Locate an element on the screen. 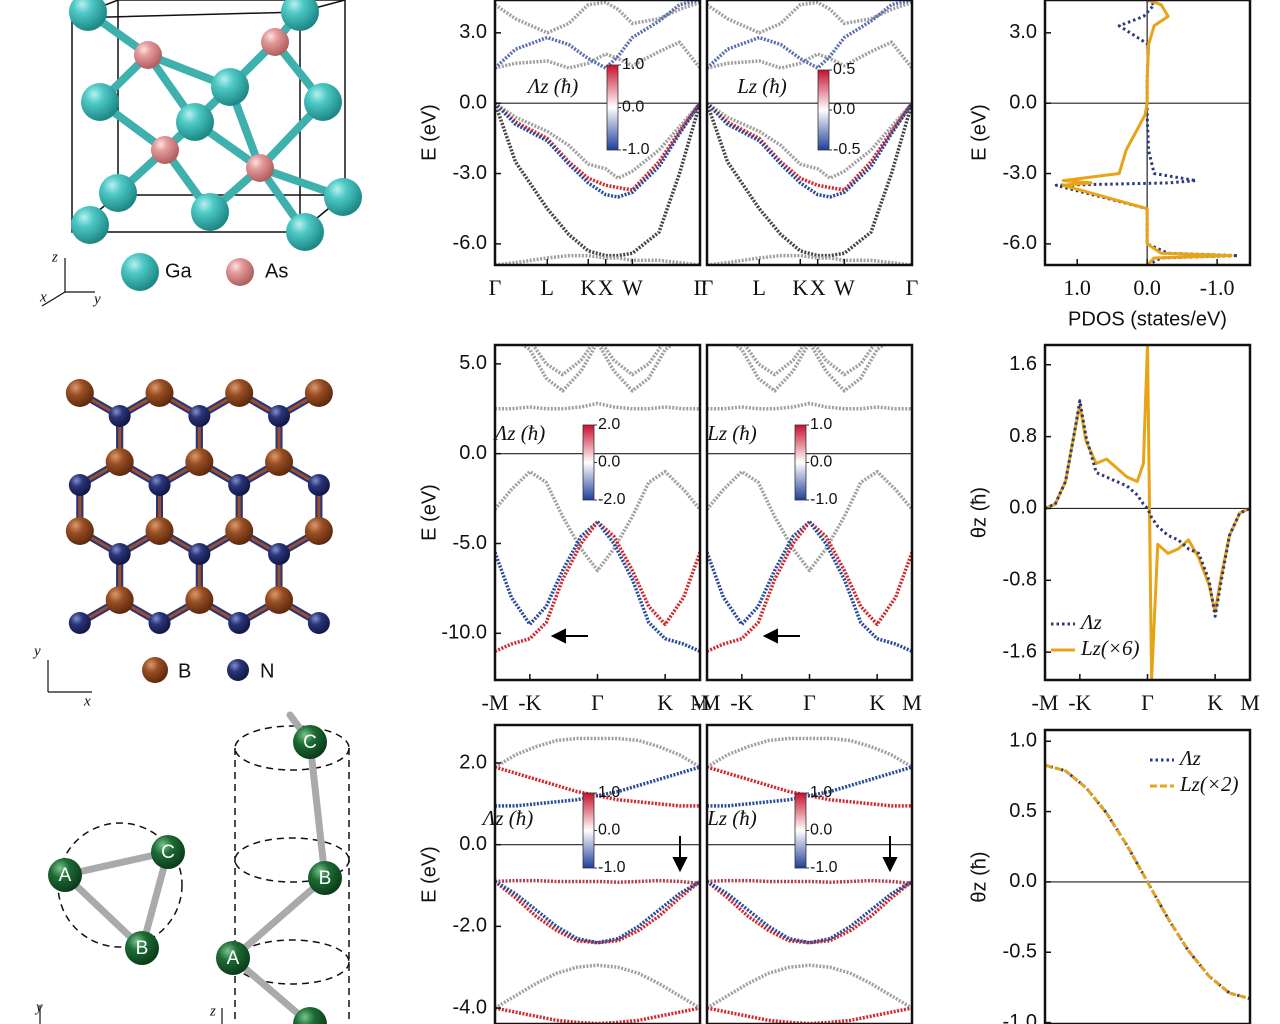 This screenshot has height=1024, width=1280. frame-line is located at coordinates (53, 299).